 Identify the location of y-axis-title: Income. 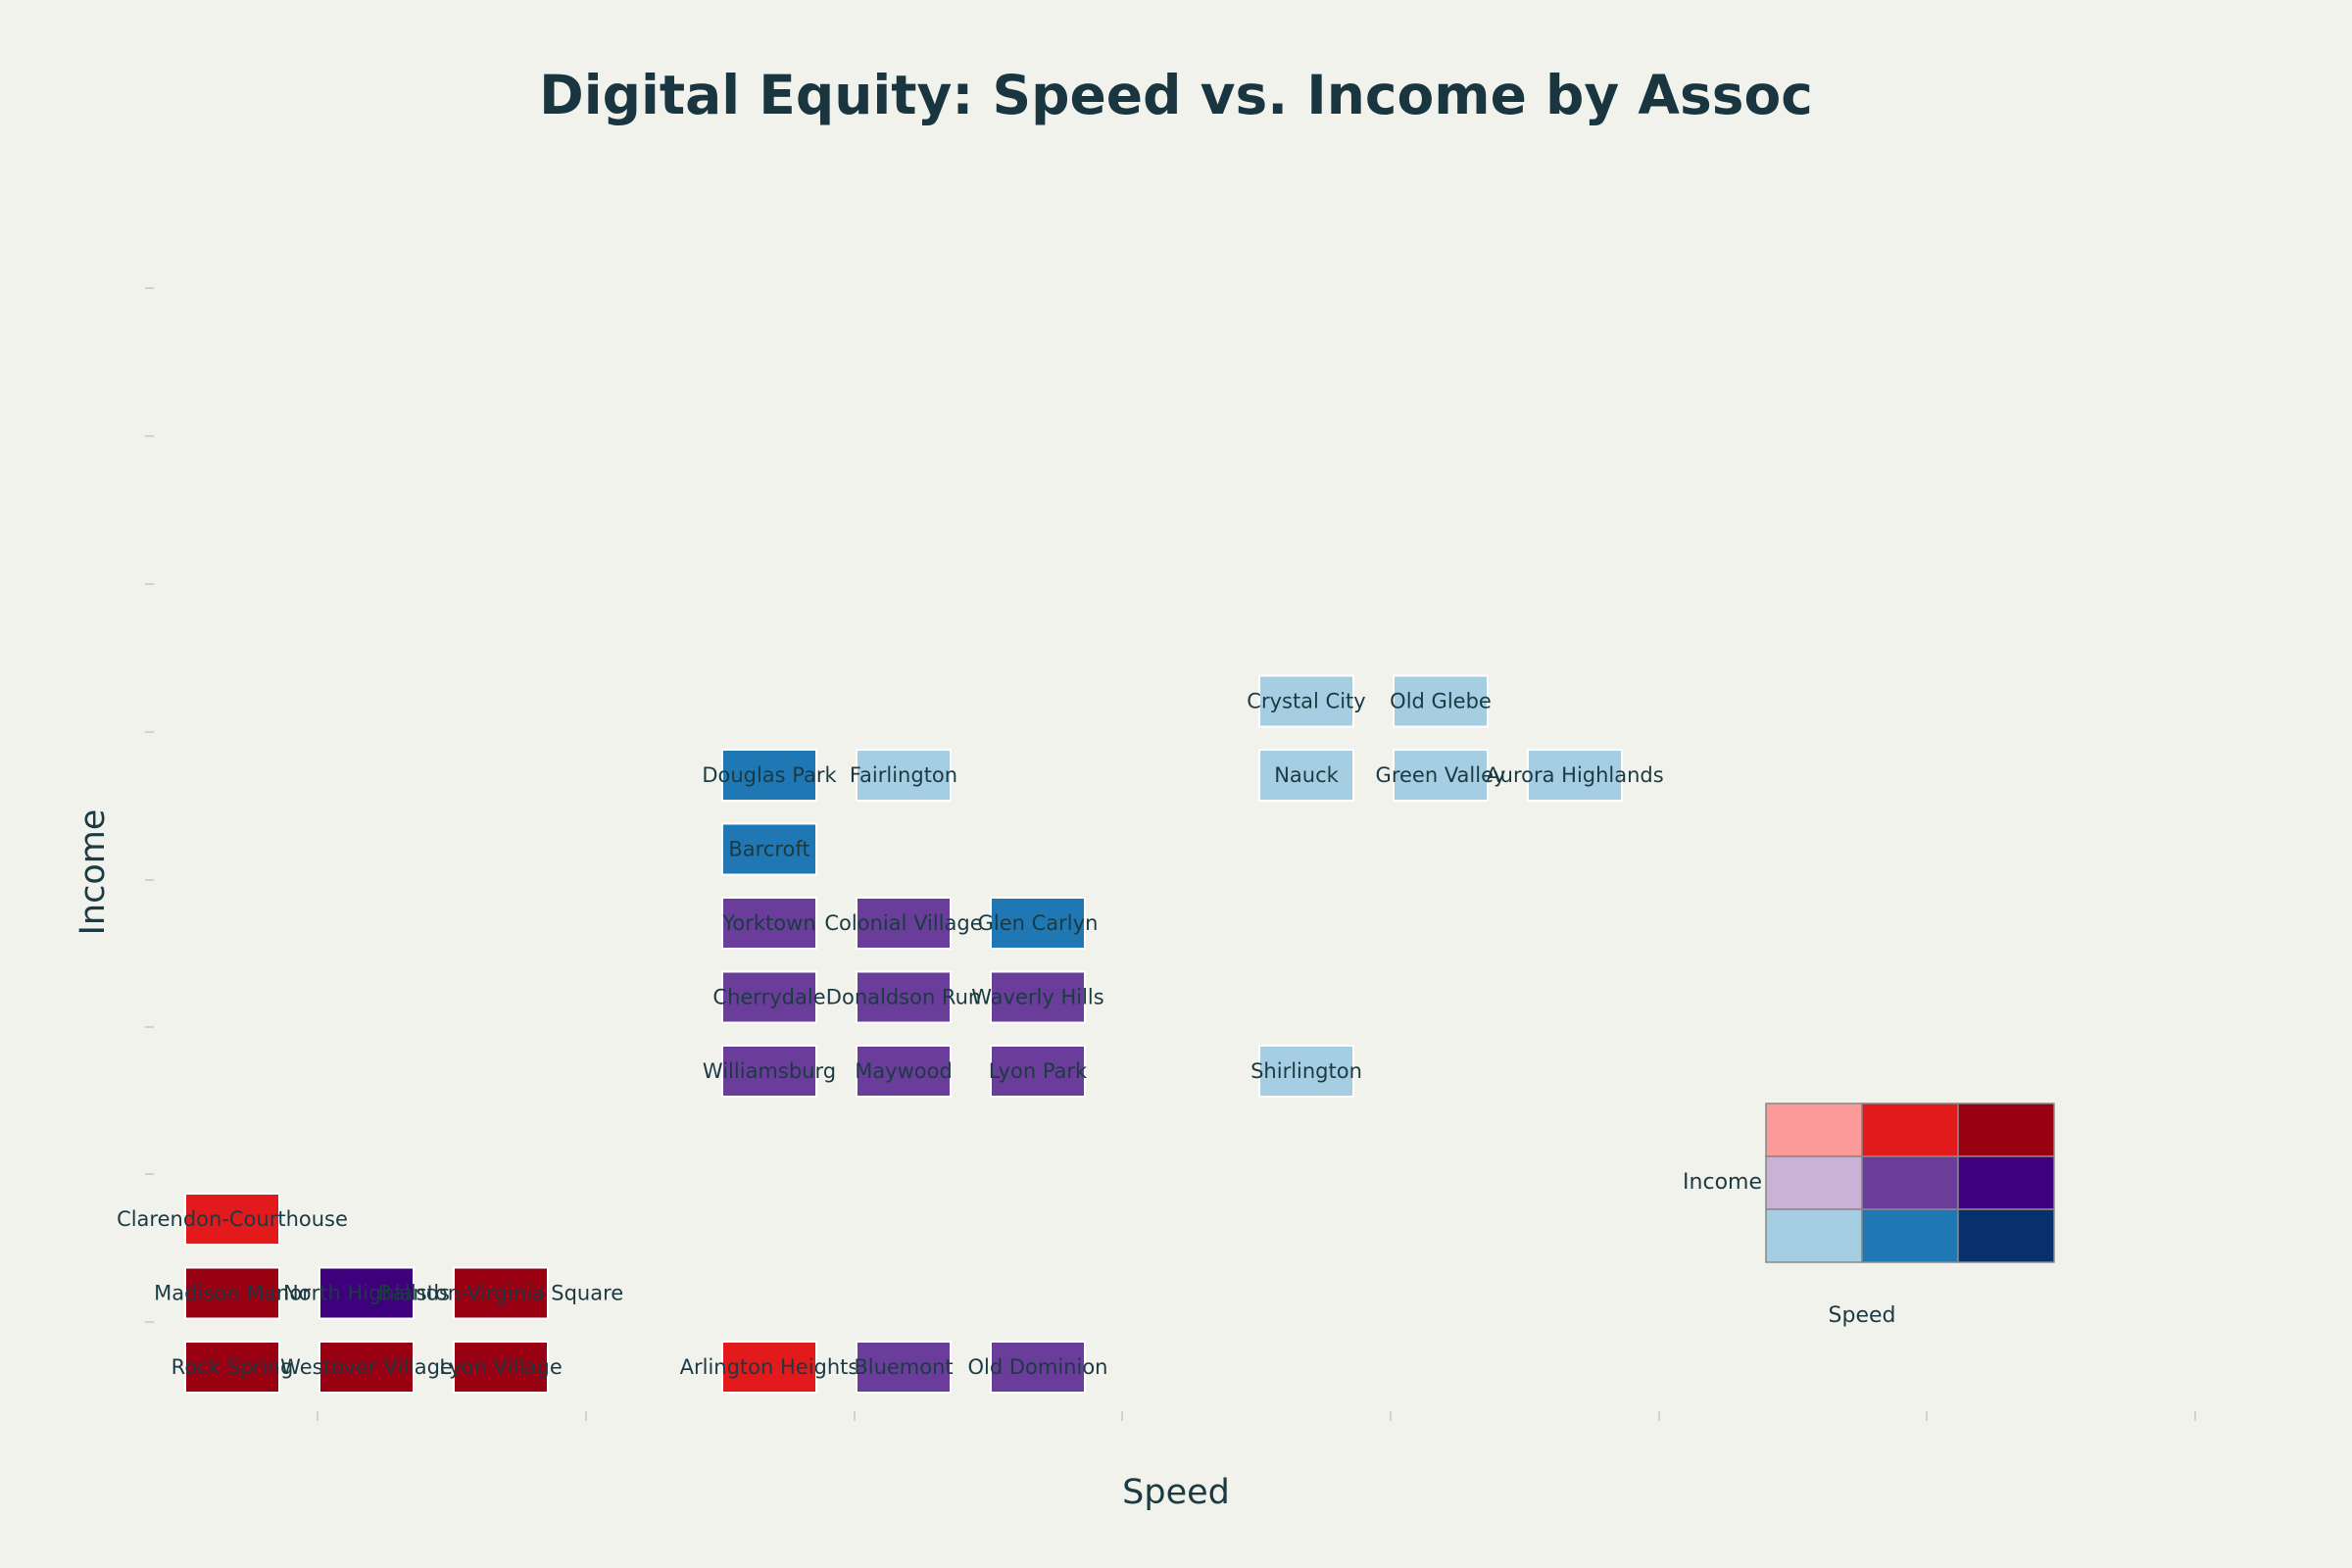
(93, 872).